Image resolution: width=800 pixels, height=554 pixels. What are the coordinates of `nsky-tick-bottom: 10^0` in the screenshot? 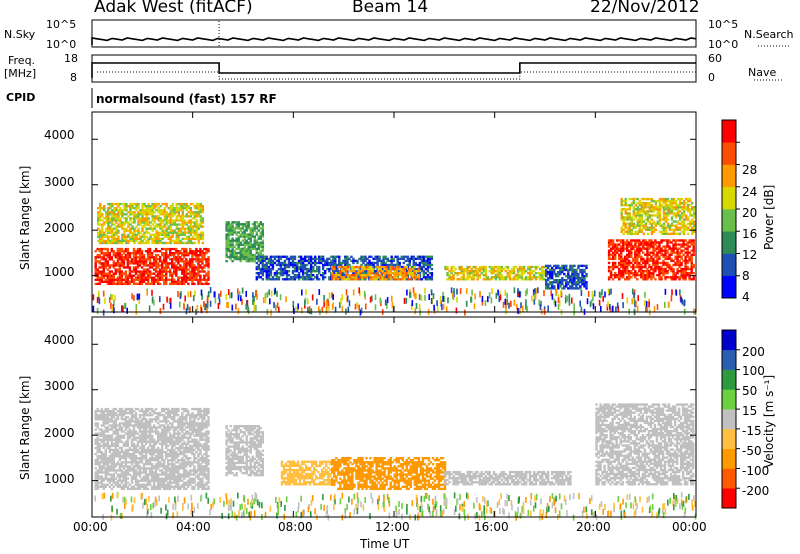 It's located at (61, 44).